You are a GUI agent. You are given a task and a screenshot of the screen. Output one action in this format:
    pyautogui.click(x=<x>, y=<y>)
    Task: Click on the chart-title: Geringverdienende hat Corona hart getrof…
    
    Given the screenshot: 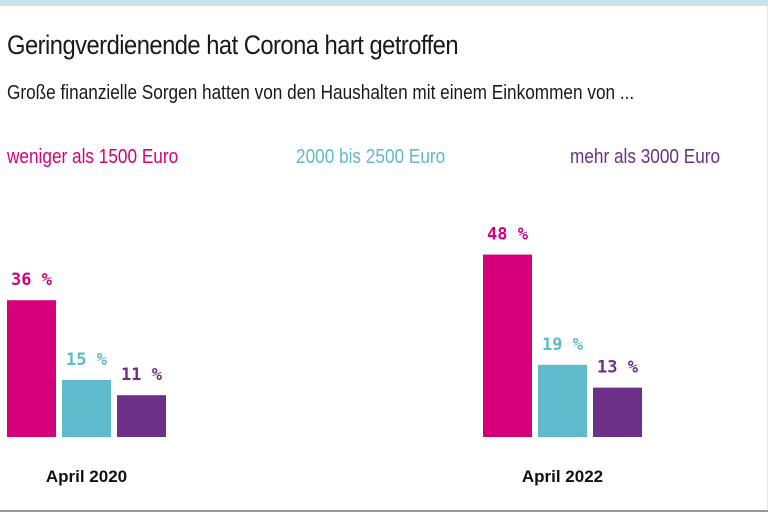 What is the action you would take?
    pyautogui.click(x=233, y=45)
    